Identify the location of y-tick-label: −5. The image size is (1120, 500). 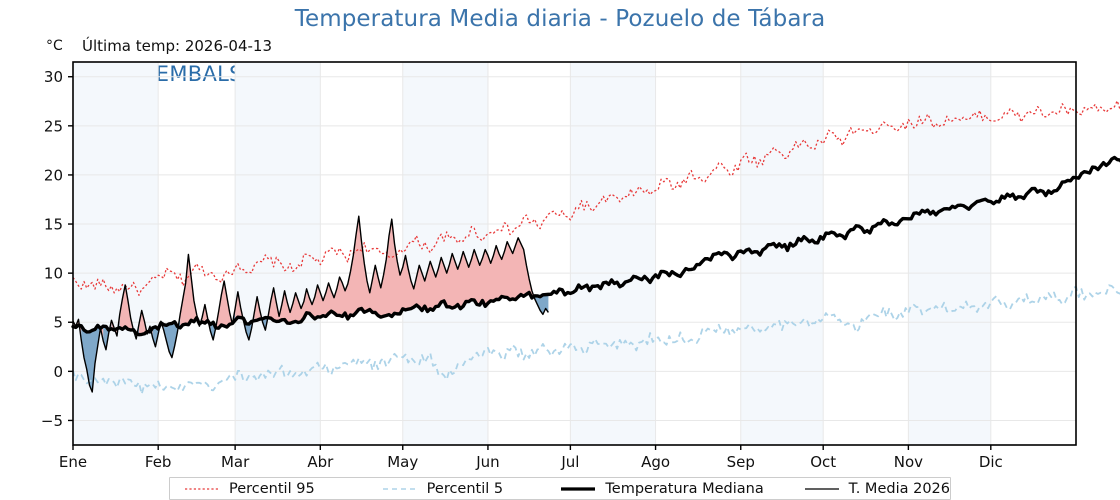
(52, 421).